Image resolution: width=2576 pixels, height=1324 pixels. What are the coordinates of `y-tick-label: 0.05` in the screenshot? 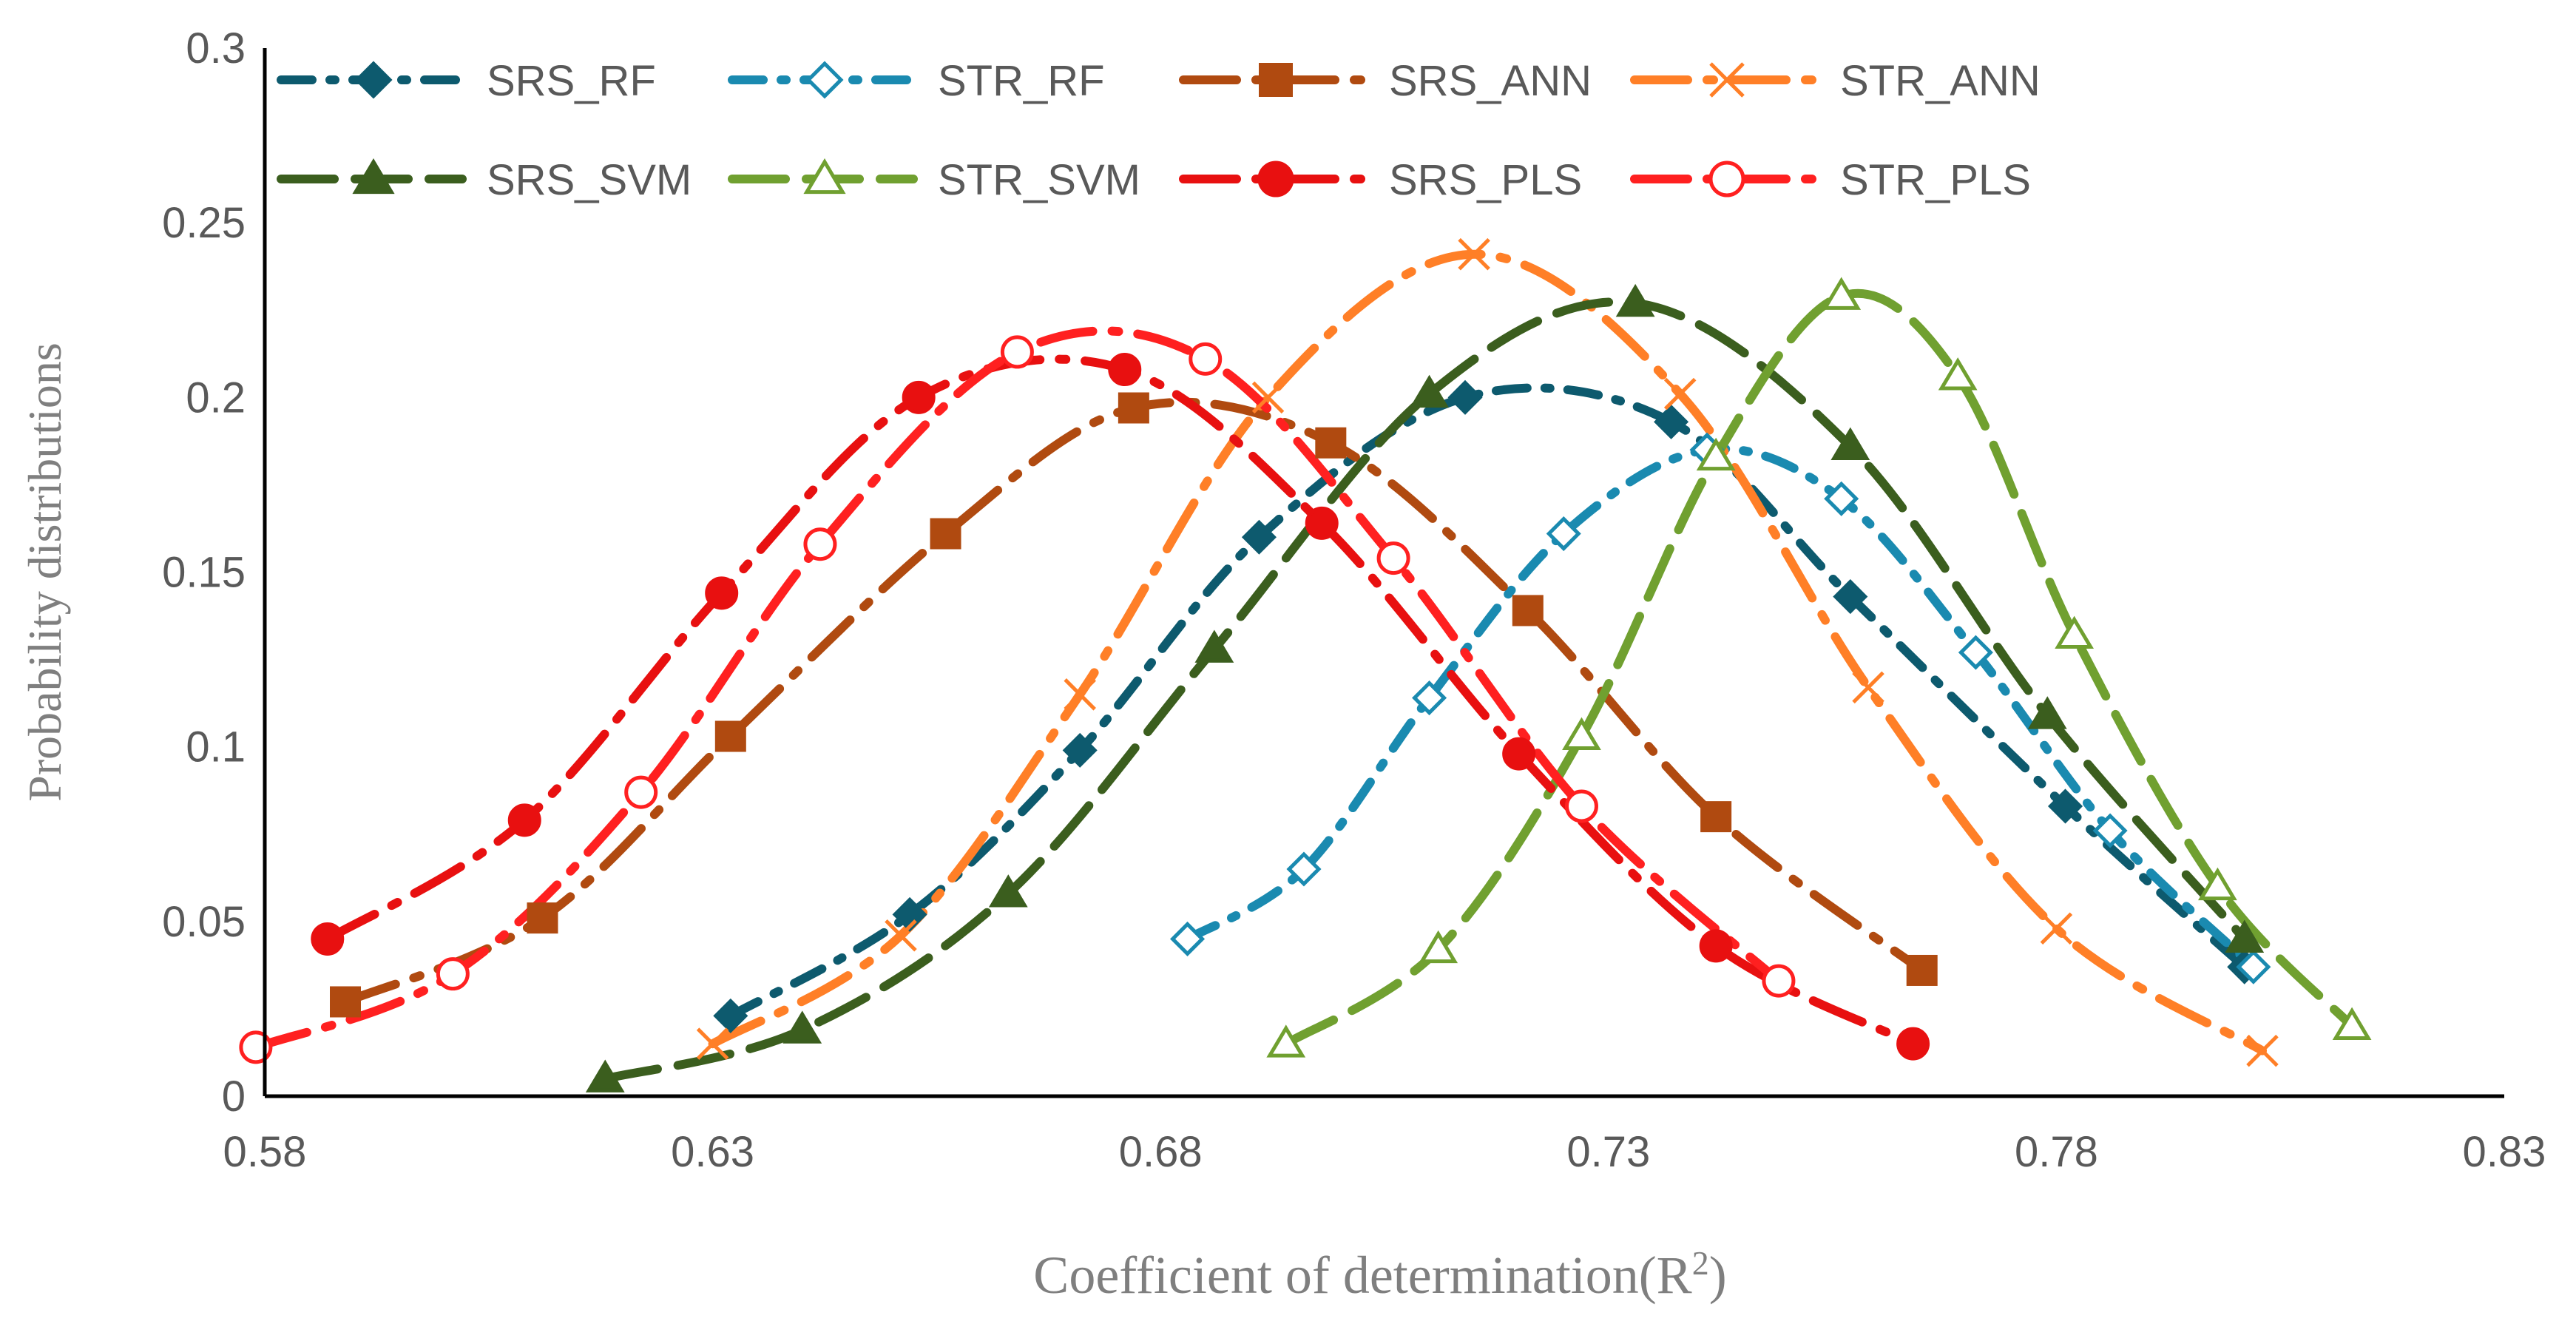 It's located at (204, 922).